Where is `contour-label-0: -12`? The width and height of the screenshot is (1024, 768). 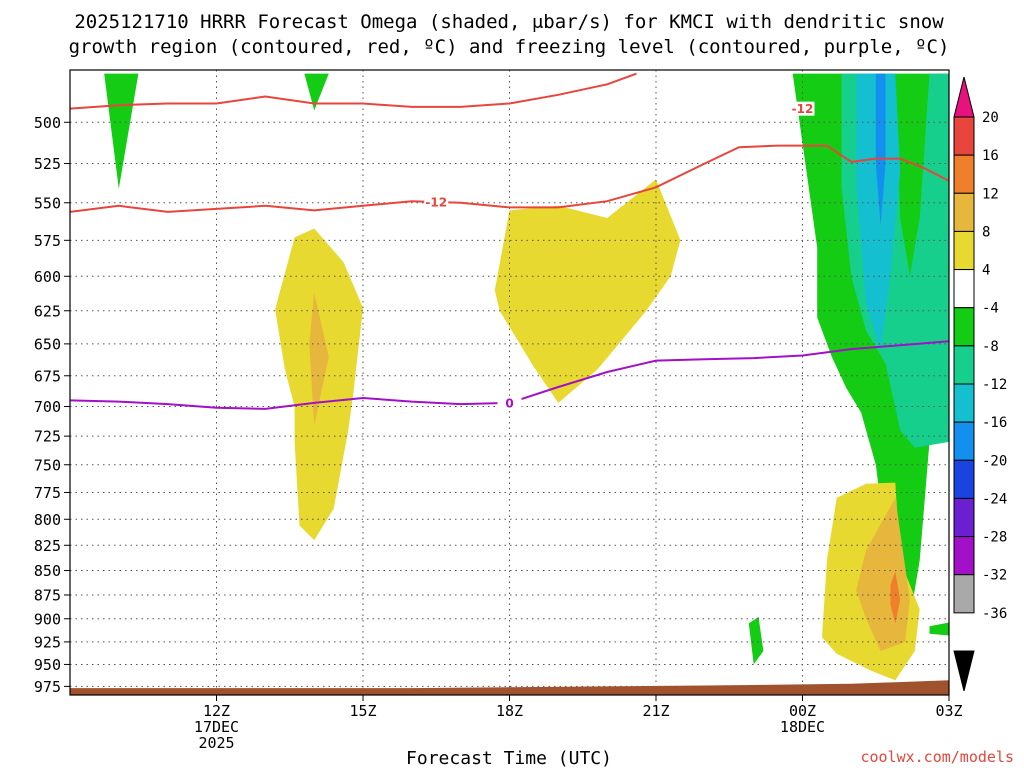 contour-label-0: -12 is located at coordinates (436, 203).